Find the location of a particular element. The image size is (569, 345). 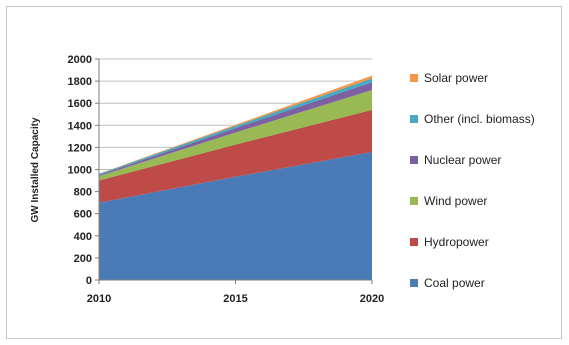

y-tick-label: 2000 is located at coordinates (80, 60).